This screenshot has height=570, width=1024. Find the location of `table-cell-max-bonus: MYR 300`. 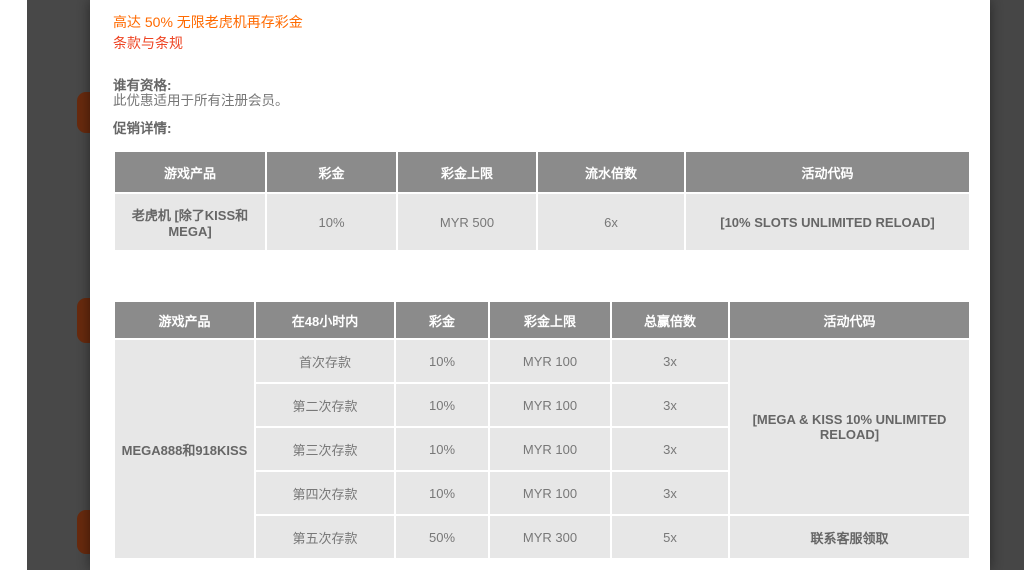

table-cell-max-bonus: MYR 300 is located at coordinates (550, 537).